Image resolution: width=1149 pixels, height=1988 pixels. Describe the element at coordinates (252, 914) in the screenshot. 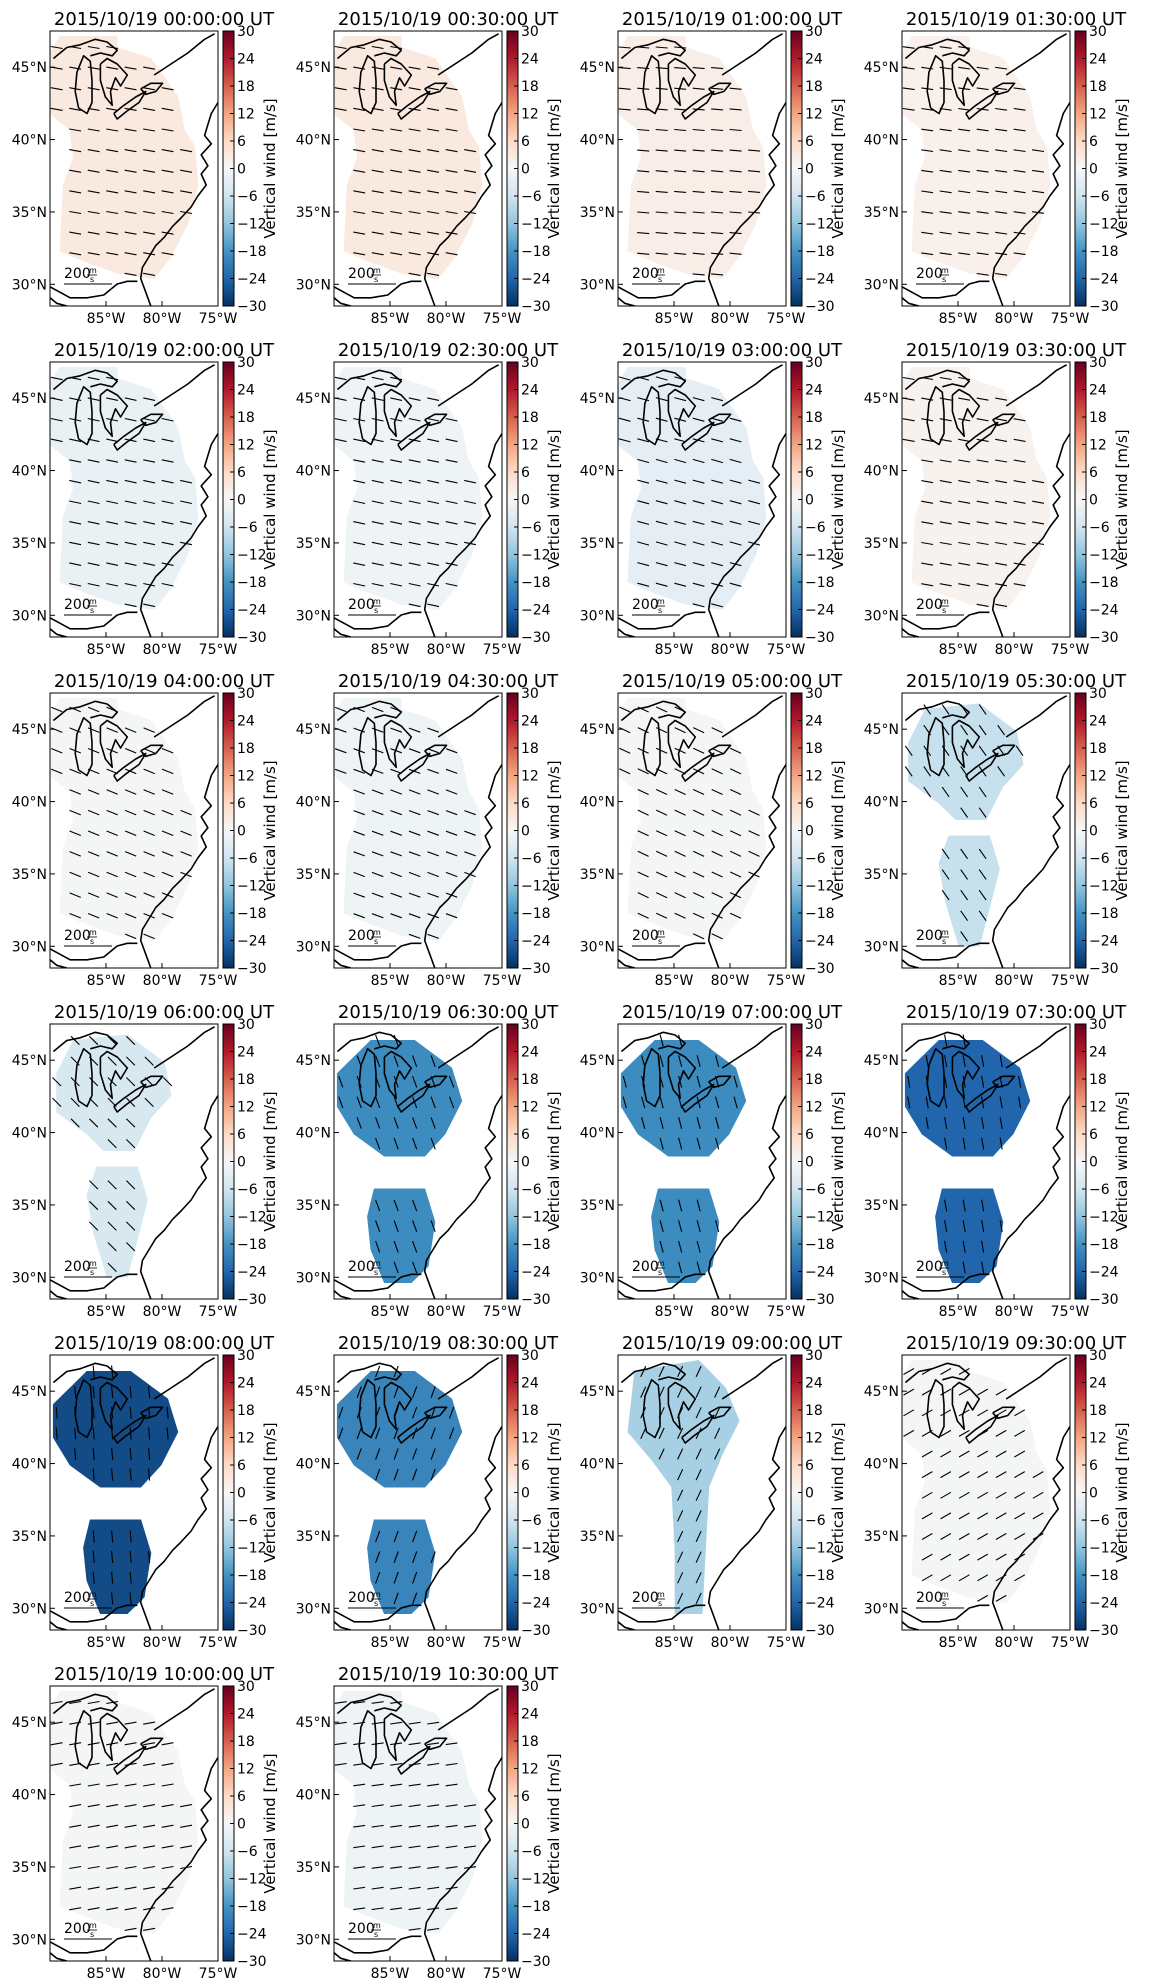

I see `colorbar-tick-label: −18` at that location.